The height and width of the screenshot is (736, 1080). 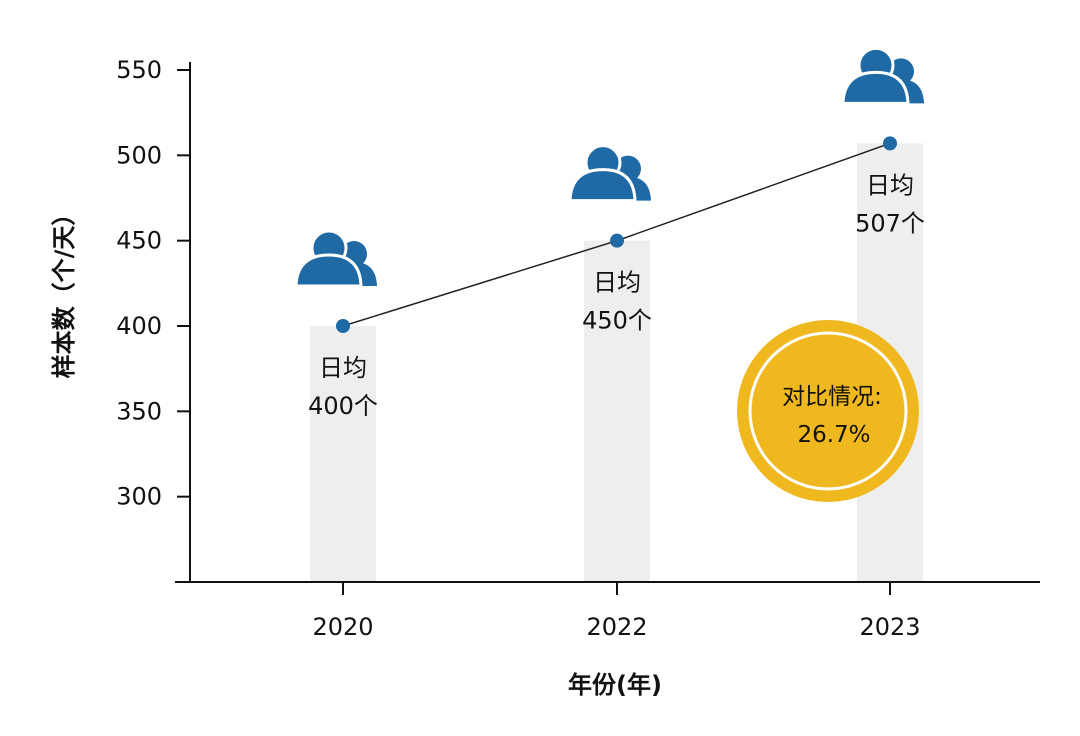 I want to click on data-label-line2: 450个, so click(x=617, y=321).